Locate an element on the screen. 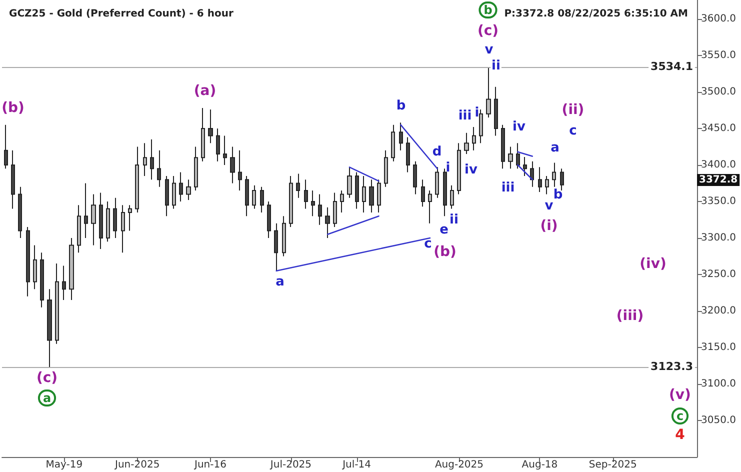 This screenshot has height=472, width=741. y-tick-label: 3300.0 is located at coordinates (718, 238).